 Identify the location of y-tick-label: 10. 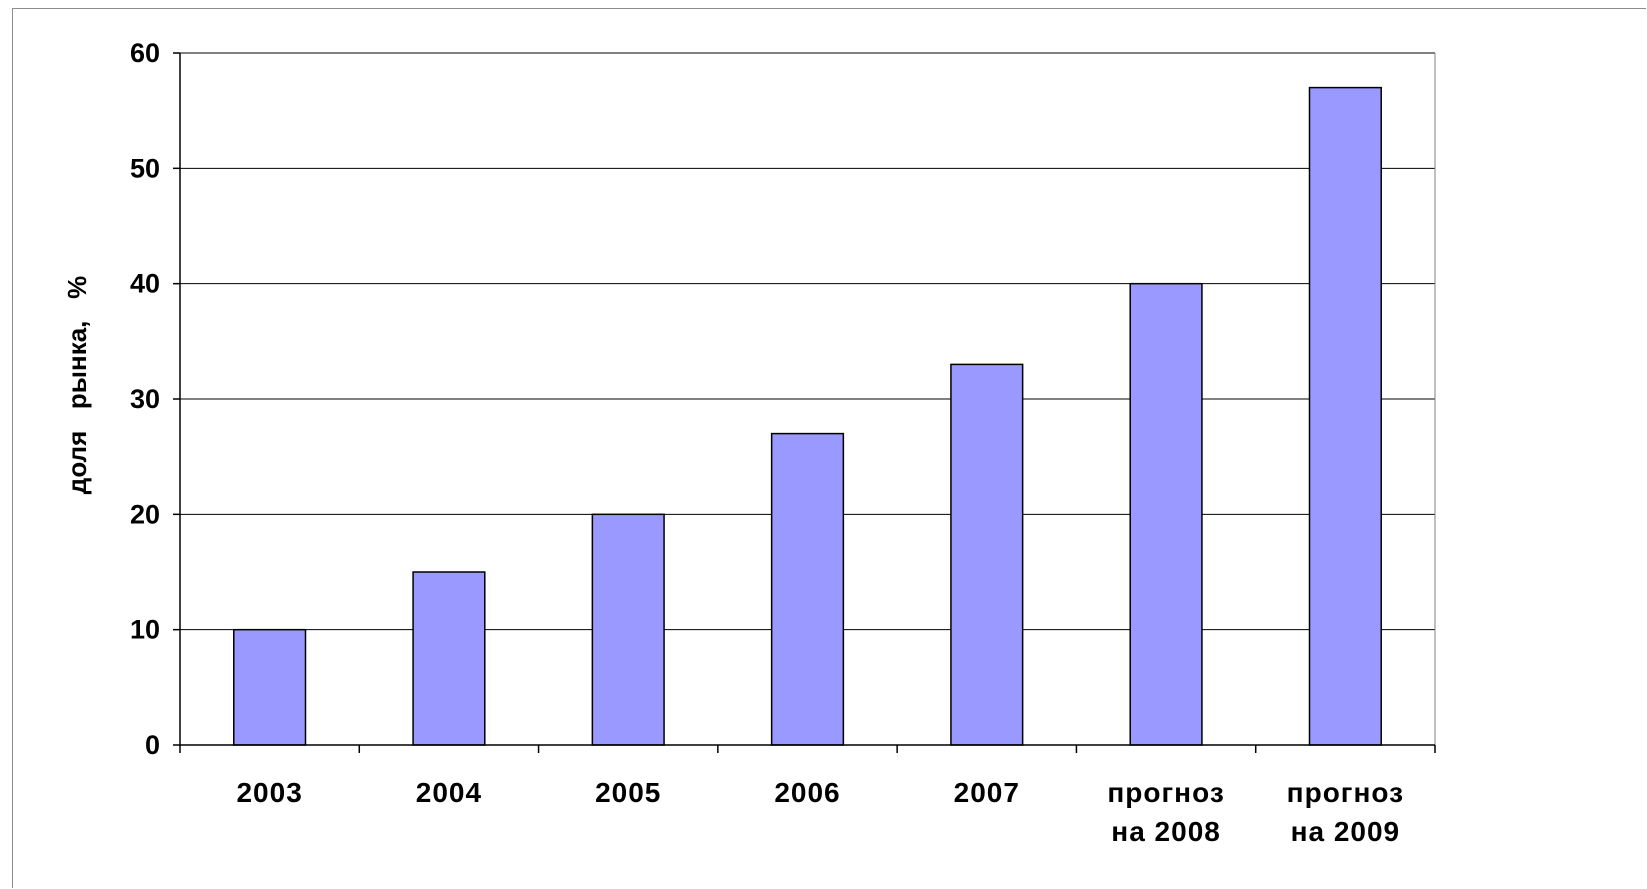
(145, 630).